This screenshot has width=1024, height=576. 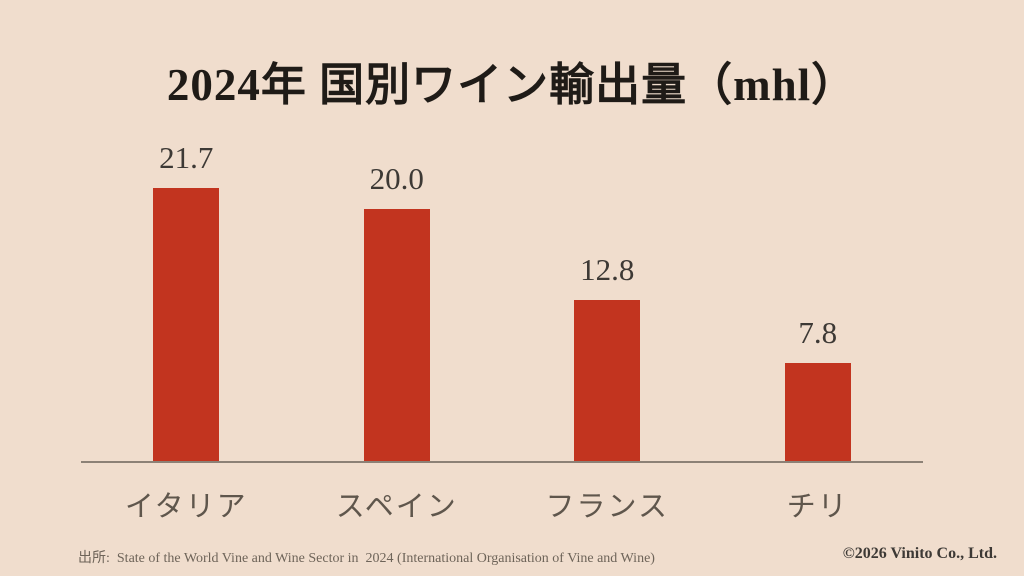 What do you see at coordinates (502, 462) in the screenshot?
I see `x-axis-line` at bounding box center [502, 462].